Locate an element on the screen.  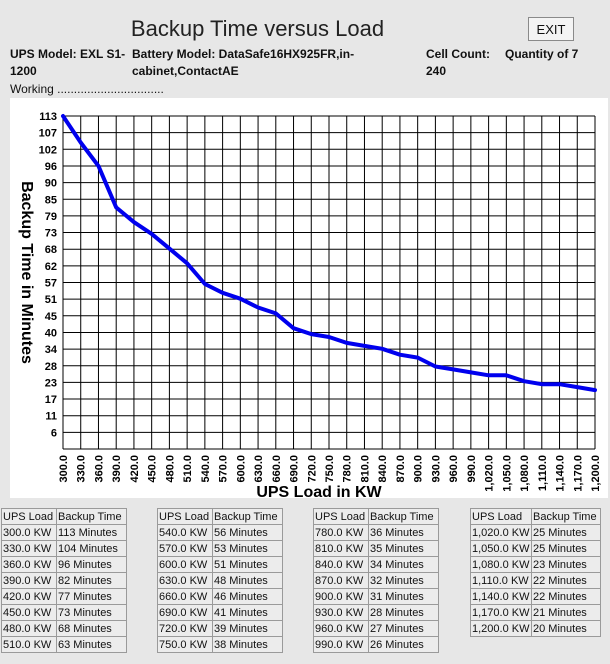
backup-time-cell: 77 Minutes is located at coordinates (91, 596).